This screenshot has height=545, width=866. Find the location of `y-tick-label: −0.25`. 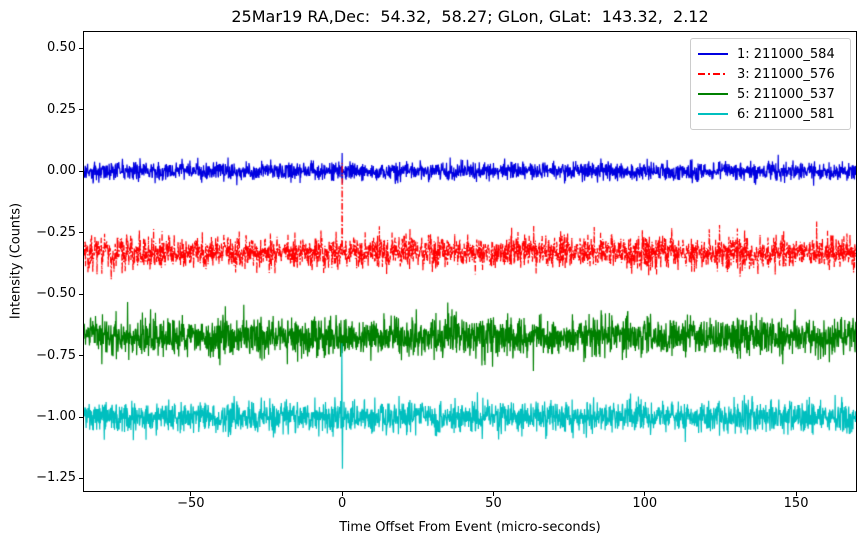

y-tick-label: −0.25 is located at coordinates (56, 232).